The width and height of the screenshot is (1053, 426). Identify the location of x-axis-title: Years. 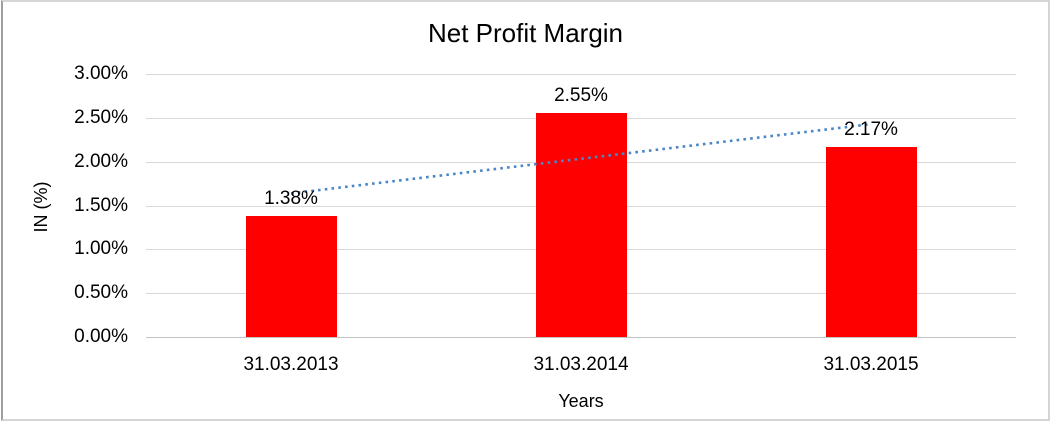
(581, 401).